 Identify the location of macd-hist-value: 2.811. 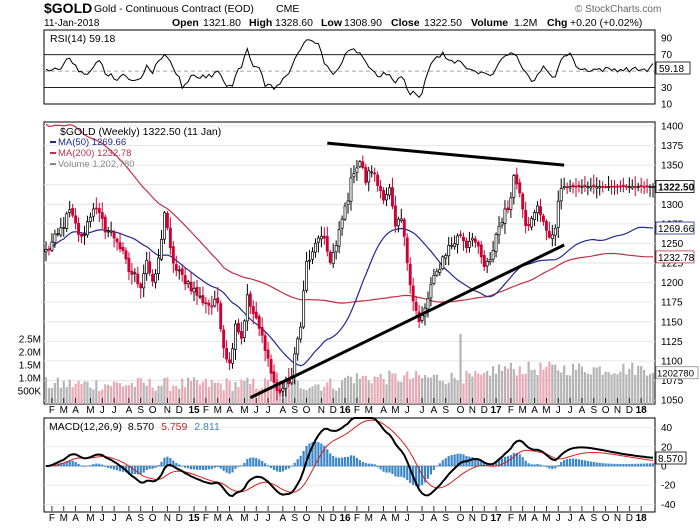
(207, 427).